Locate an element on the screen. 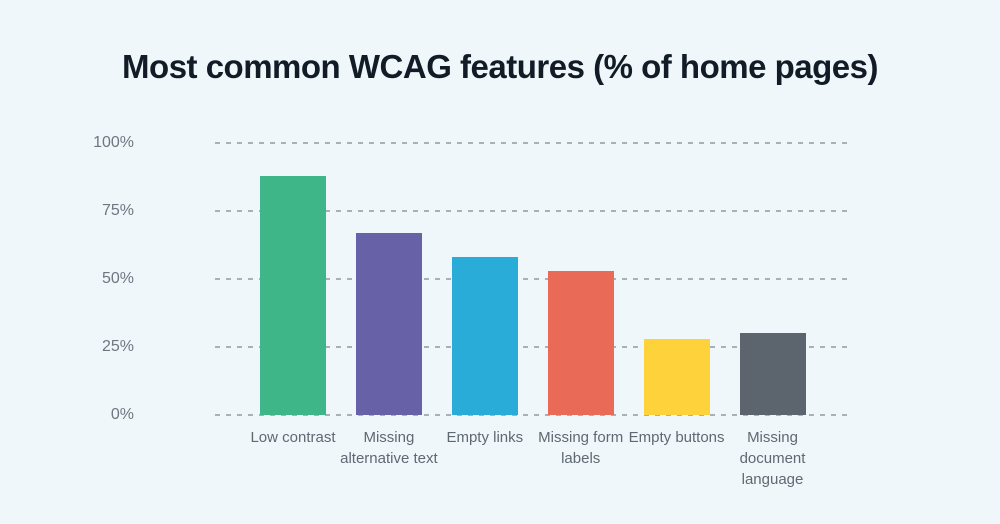 This screenshot has height=524, width=1000. x-axis-label-empty-buttons: Empty buttons is located at coordinates (676, 437).